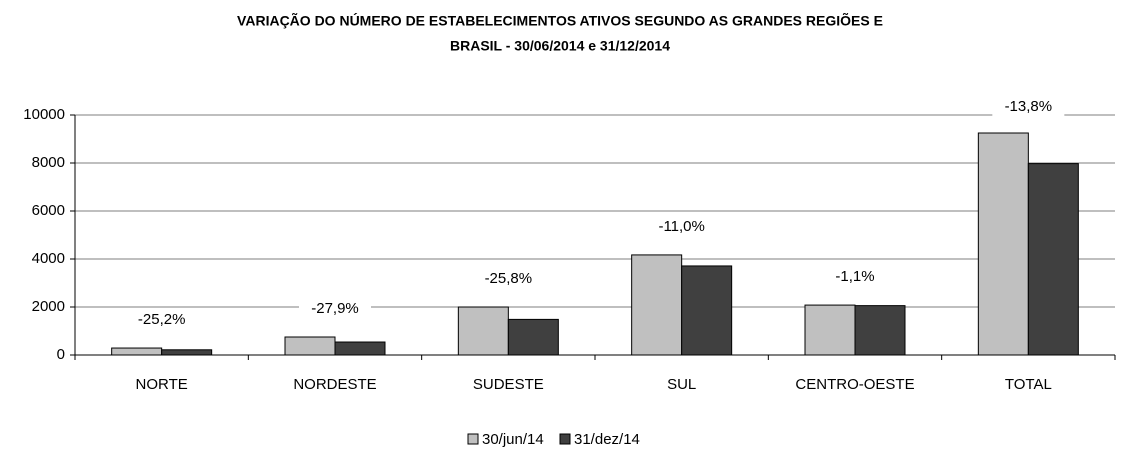 The width and height of the screenshot is (1123, 450). I want to click on y-tick-label: 2000, so click(48, 306).